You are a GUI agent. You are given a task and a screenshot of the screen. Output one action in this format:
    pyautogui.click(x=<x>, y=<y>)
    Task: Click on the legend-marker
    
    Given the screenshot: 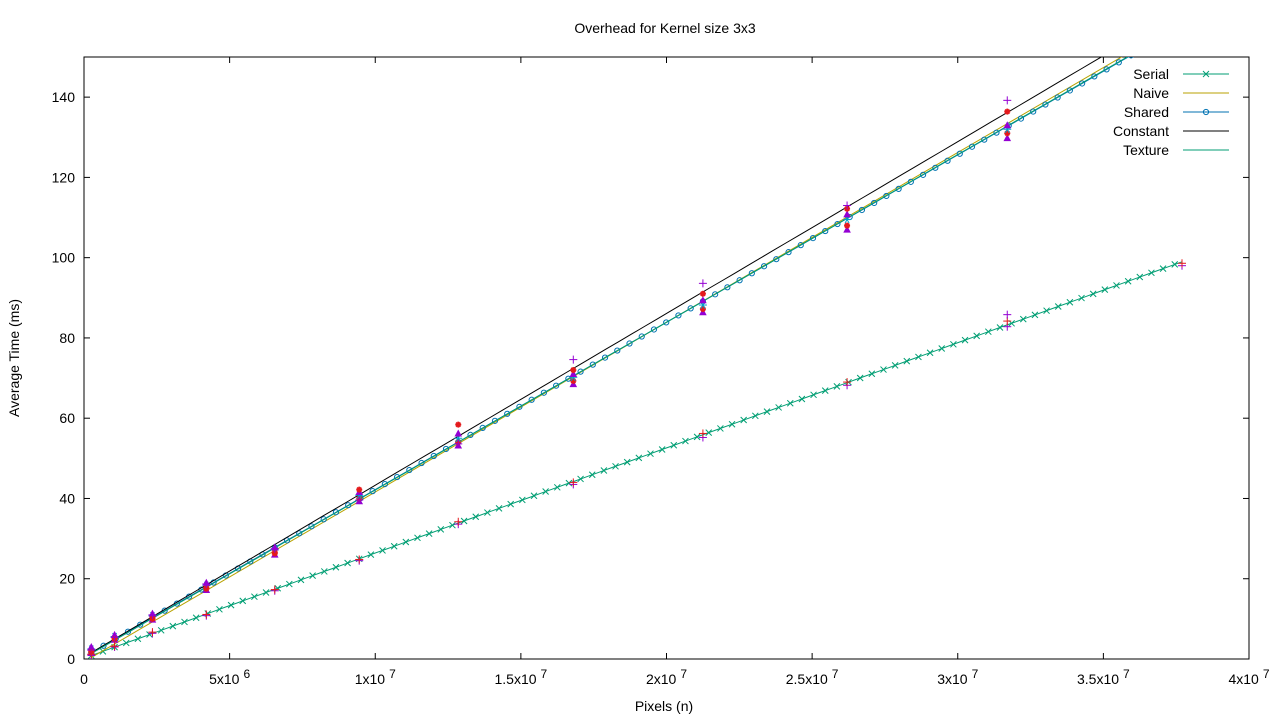 What is the action you would take?
    pyautogui.click(x=1206, y=74)
    